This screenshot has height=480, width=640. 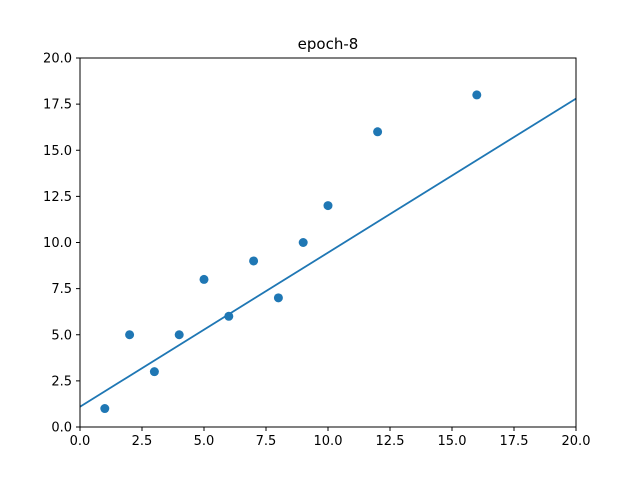 I want to click on x-tick-label: 2.5, so click(x=142, y=441).